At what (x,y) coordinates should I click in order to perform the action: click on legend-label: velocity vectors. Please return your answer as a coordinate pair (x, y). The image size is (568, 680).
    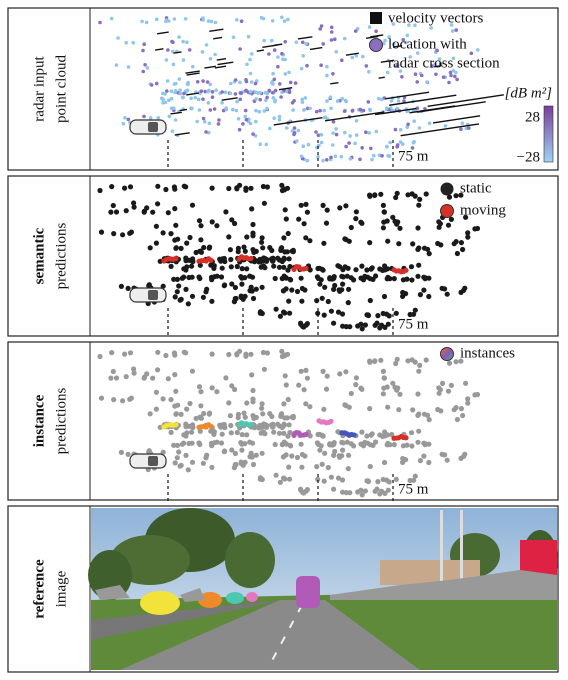
    Looking at the image, I should click on (436, 18).